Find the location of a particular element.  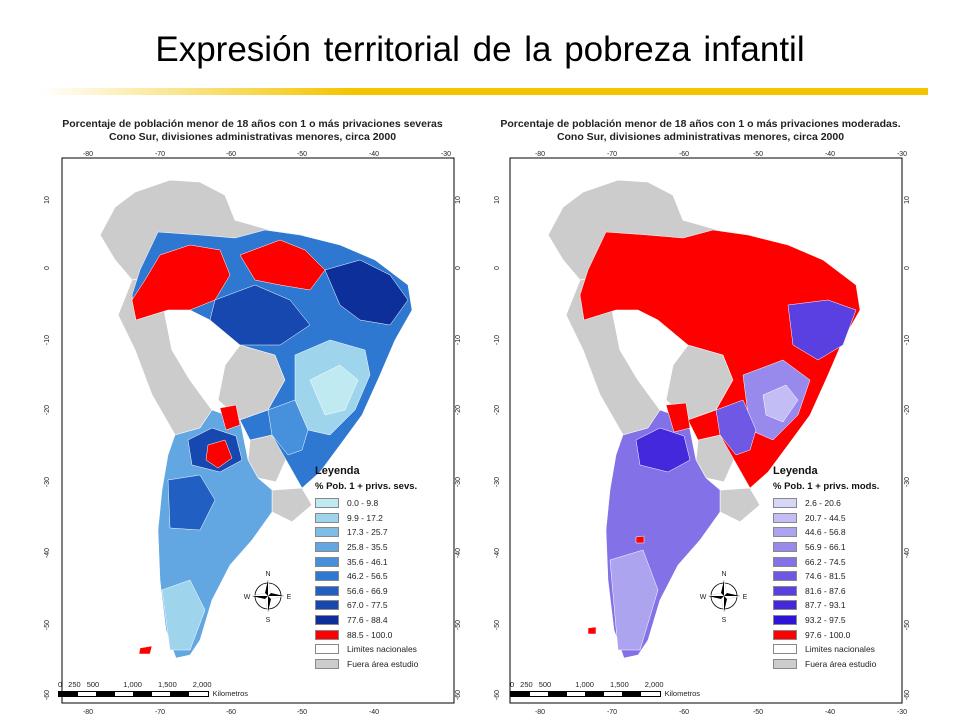

legend-label: 56.6 - 66.9 is located at coordinates (367, 590).